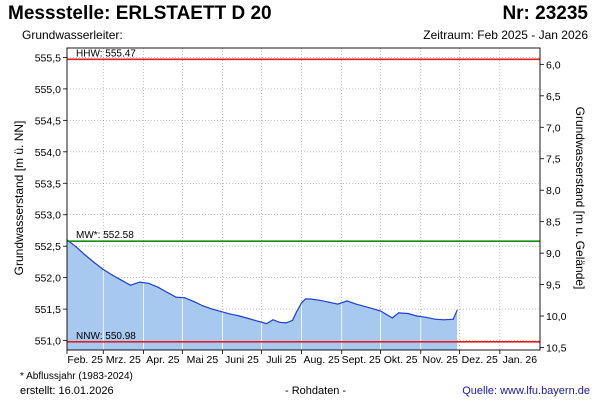 The image size is (600, 400). What do you see at coordinates (556, 317) in the screenshot?
I see `y-right-tick-label: 10,0` at bounding box center [556, 317].